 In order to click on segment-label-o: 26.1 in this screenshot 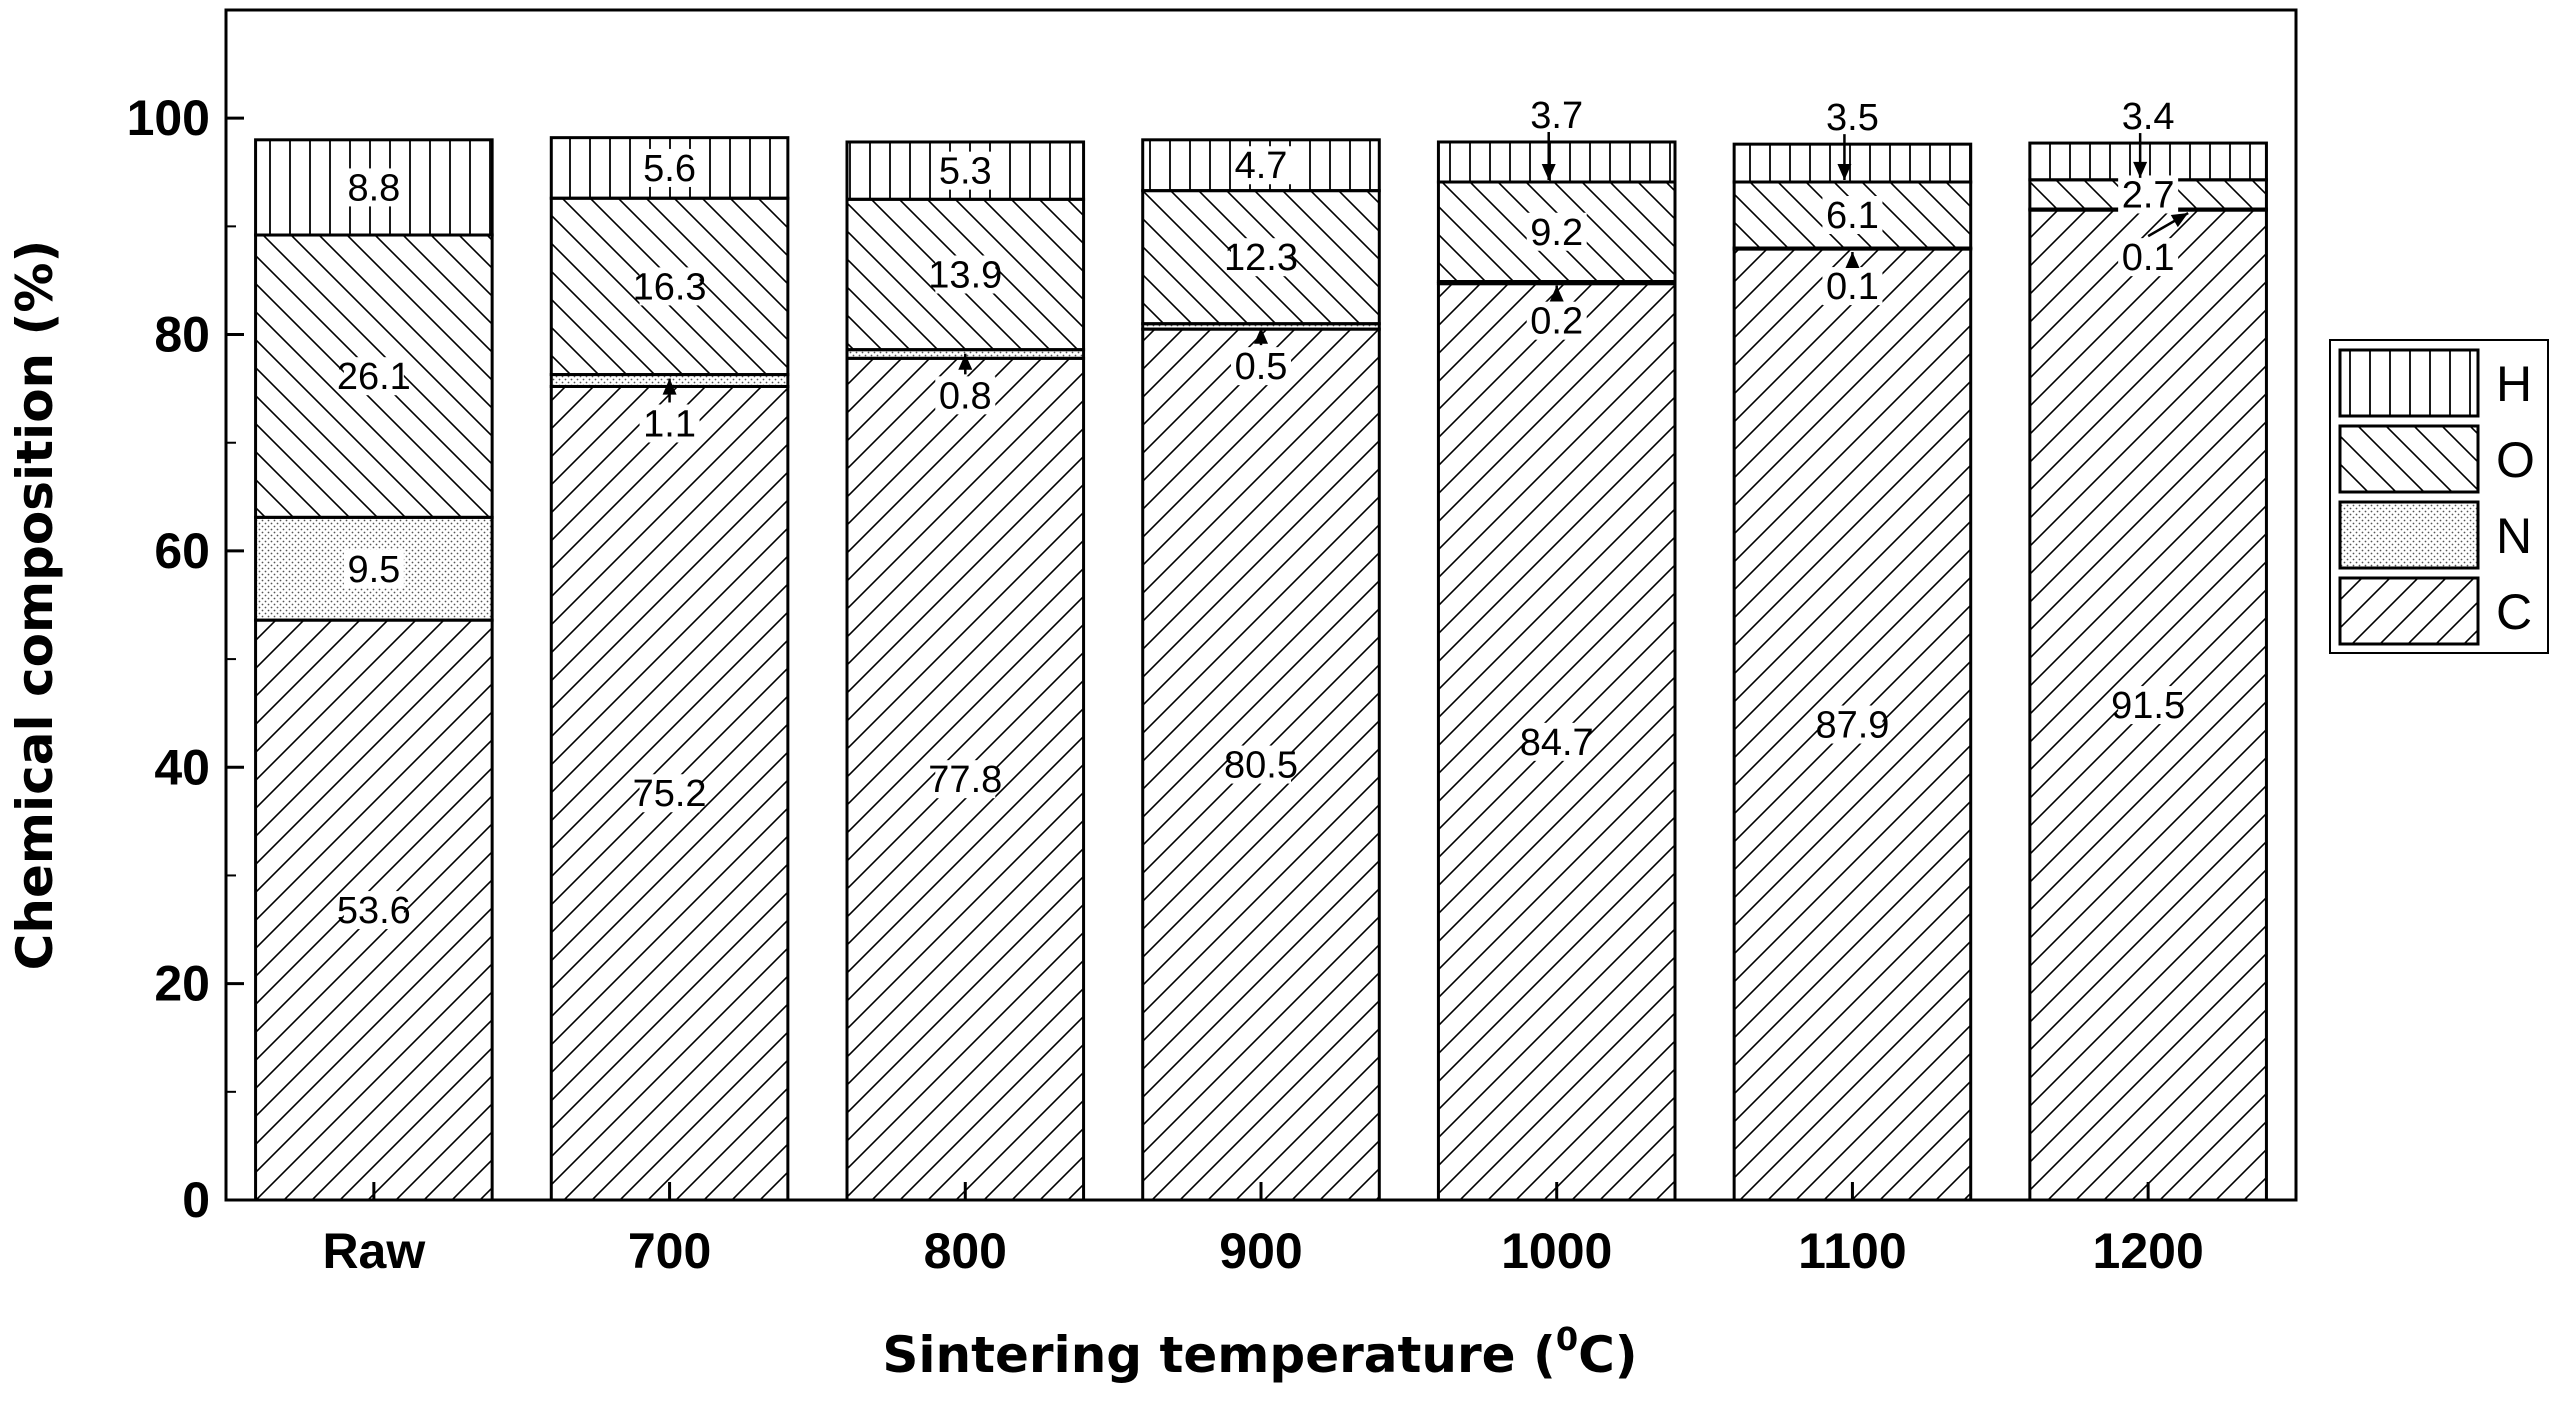, I will do `click(374, 377)`.